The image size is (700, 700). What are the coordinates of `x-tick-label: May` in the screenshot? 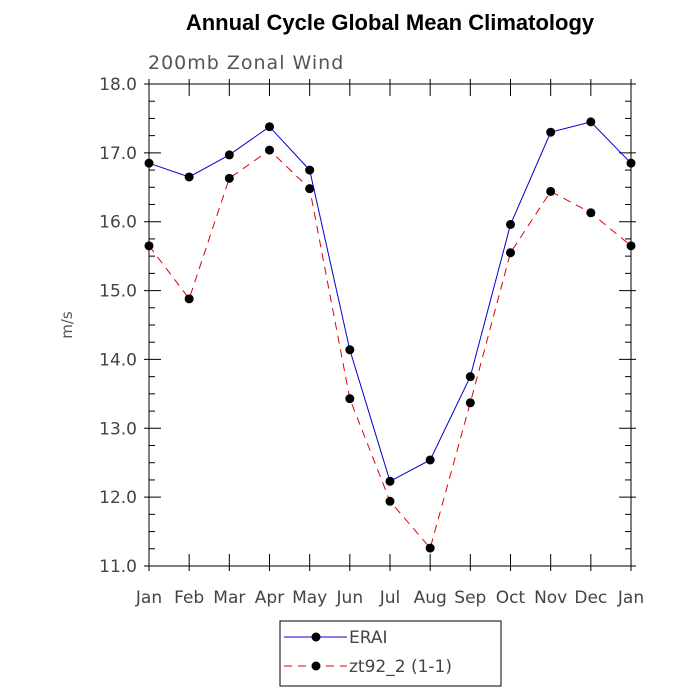 It's located at (309, 598).